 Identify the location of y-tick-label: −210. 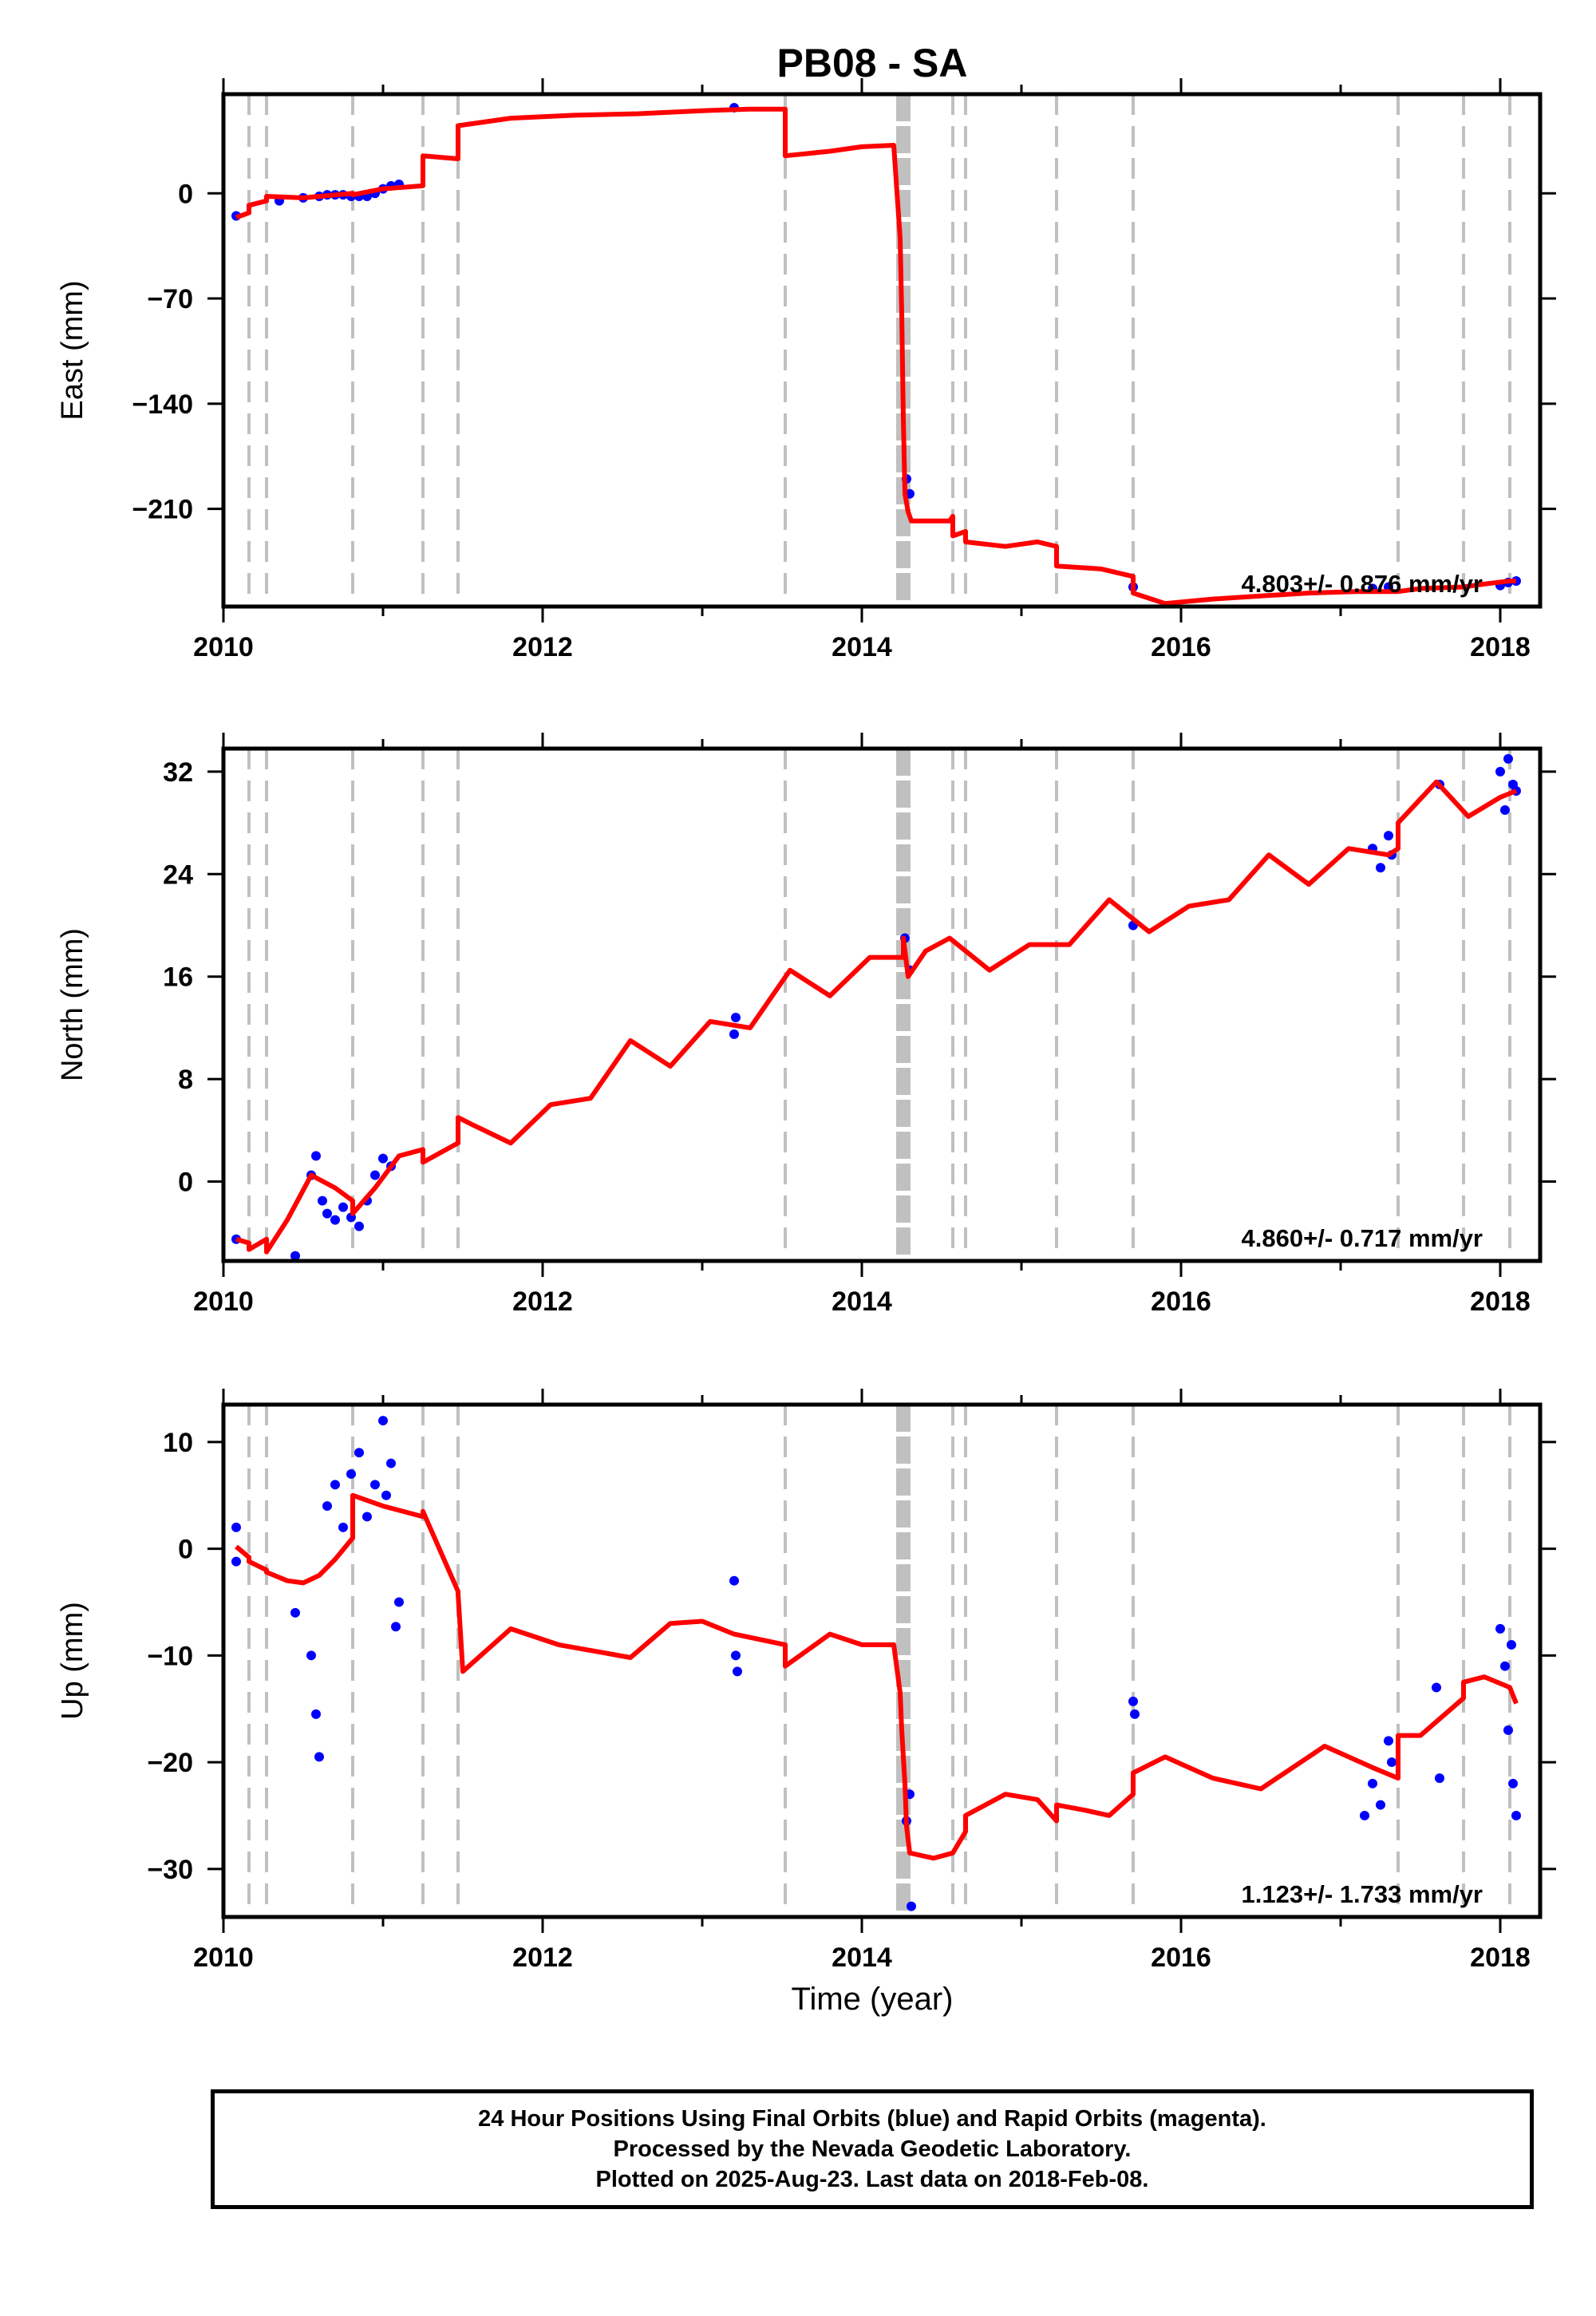
(162, 510).